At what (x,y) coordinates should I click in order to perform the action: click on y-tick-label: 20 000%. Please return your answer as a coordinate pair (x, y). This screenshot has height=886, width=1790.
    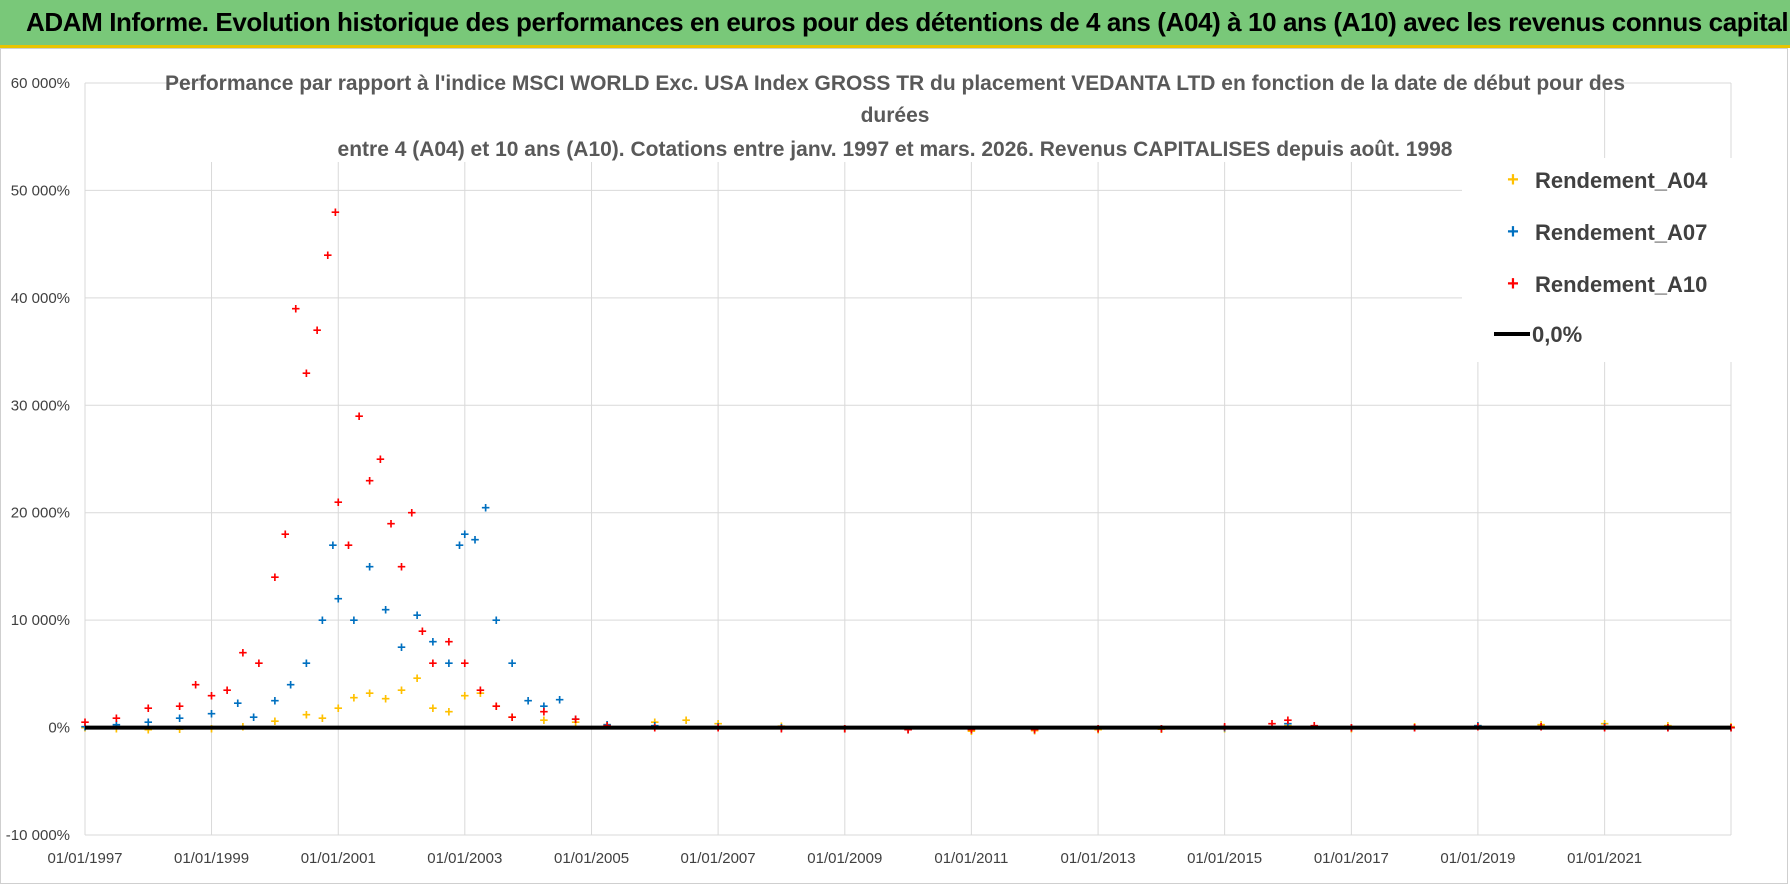
    Looking at the image, I should click on (40, 513).